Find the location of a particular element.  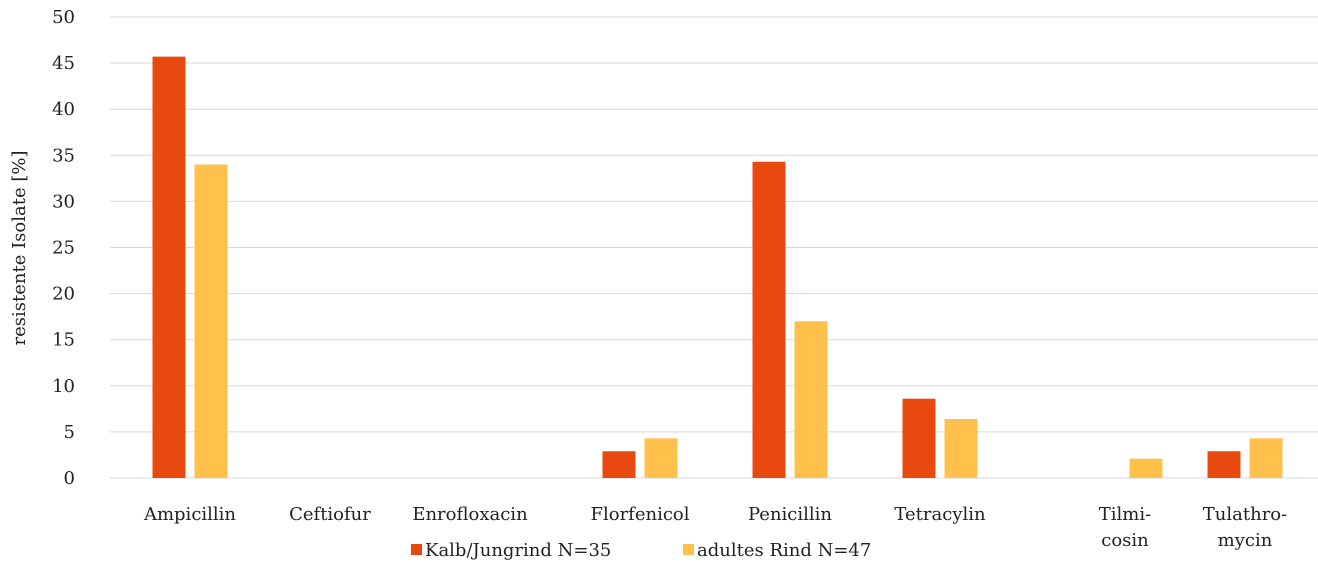

x-tick-label: Ceftiofur is located at coordinates (330, 514).